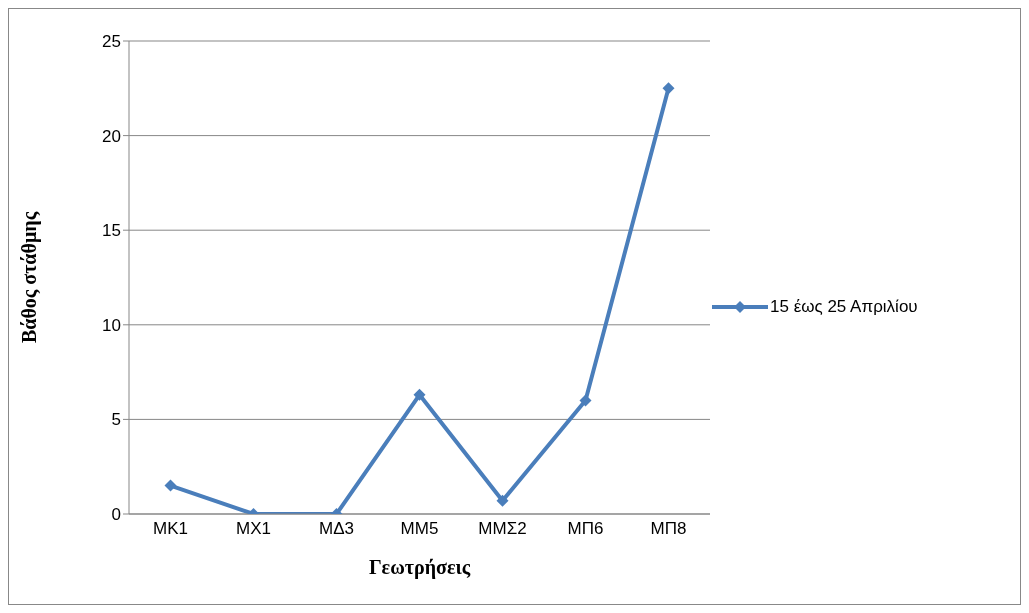 Image resolution: width=1029 pixels, height=613 pixels. What do you see at coordinates (585, 529) in the screenshot?
I see `x-tick-label: ΜΠ6` at bounding box center [585, 529].